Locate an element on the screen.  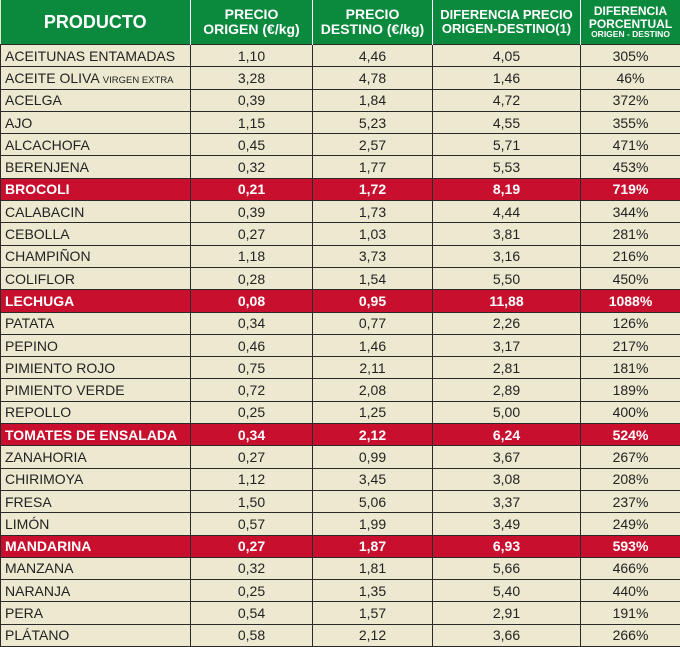
porcentaje-cell: 208% is located at coordinates (630, 479).